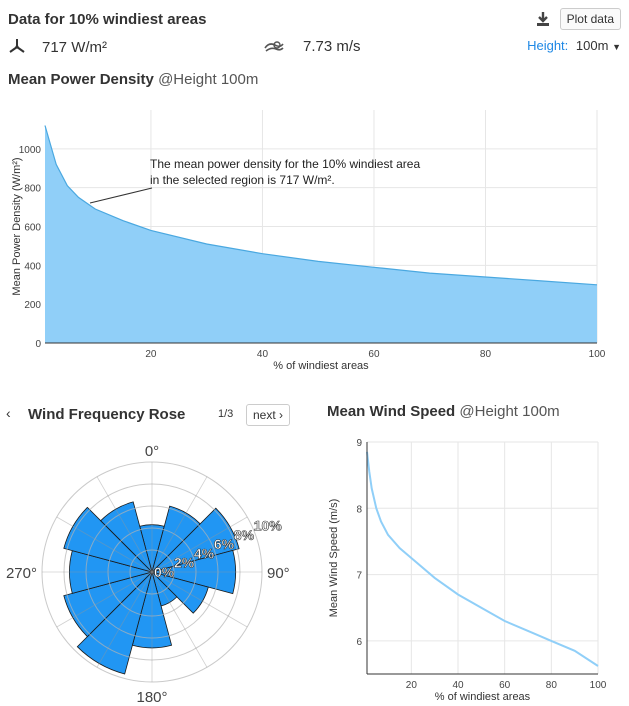  I want to click on y-tick-label: 8, so click(359, 509).